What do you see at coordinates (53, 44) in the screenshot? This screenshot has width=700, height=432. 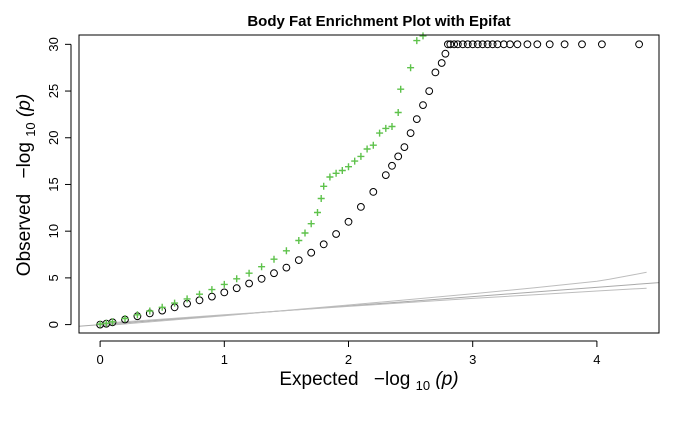 I see `y-tick-label: 30` at bounding box center [53, 44].